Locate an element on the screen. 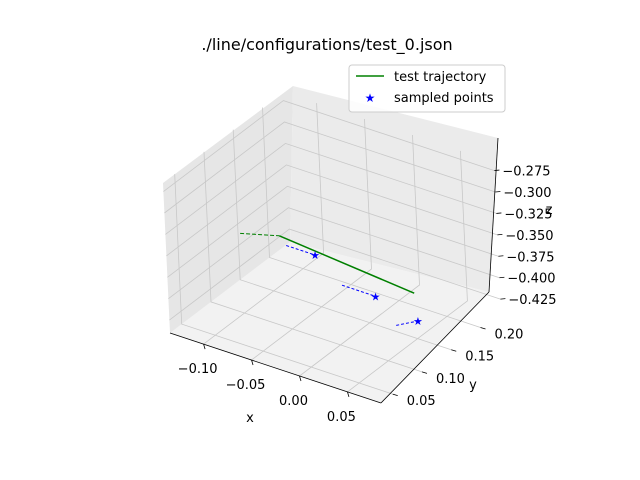 This screenshot has width=640, height=480. y-tick-label: 0.05 is located at coordinates (421, 401).